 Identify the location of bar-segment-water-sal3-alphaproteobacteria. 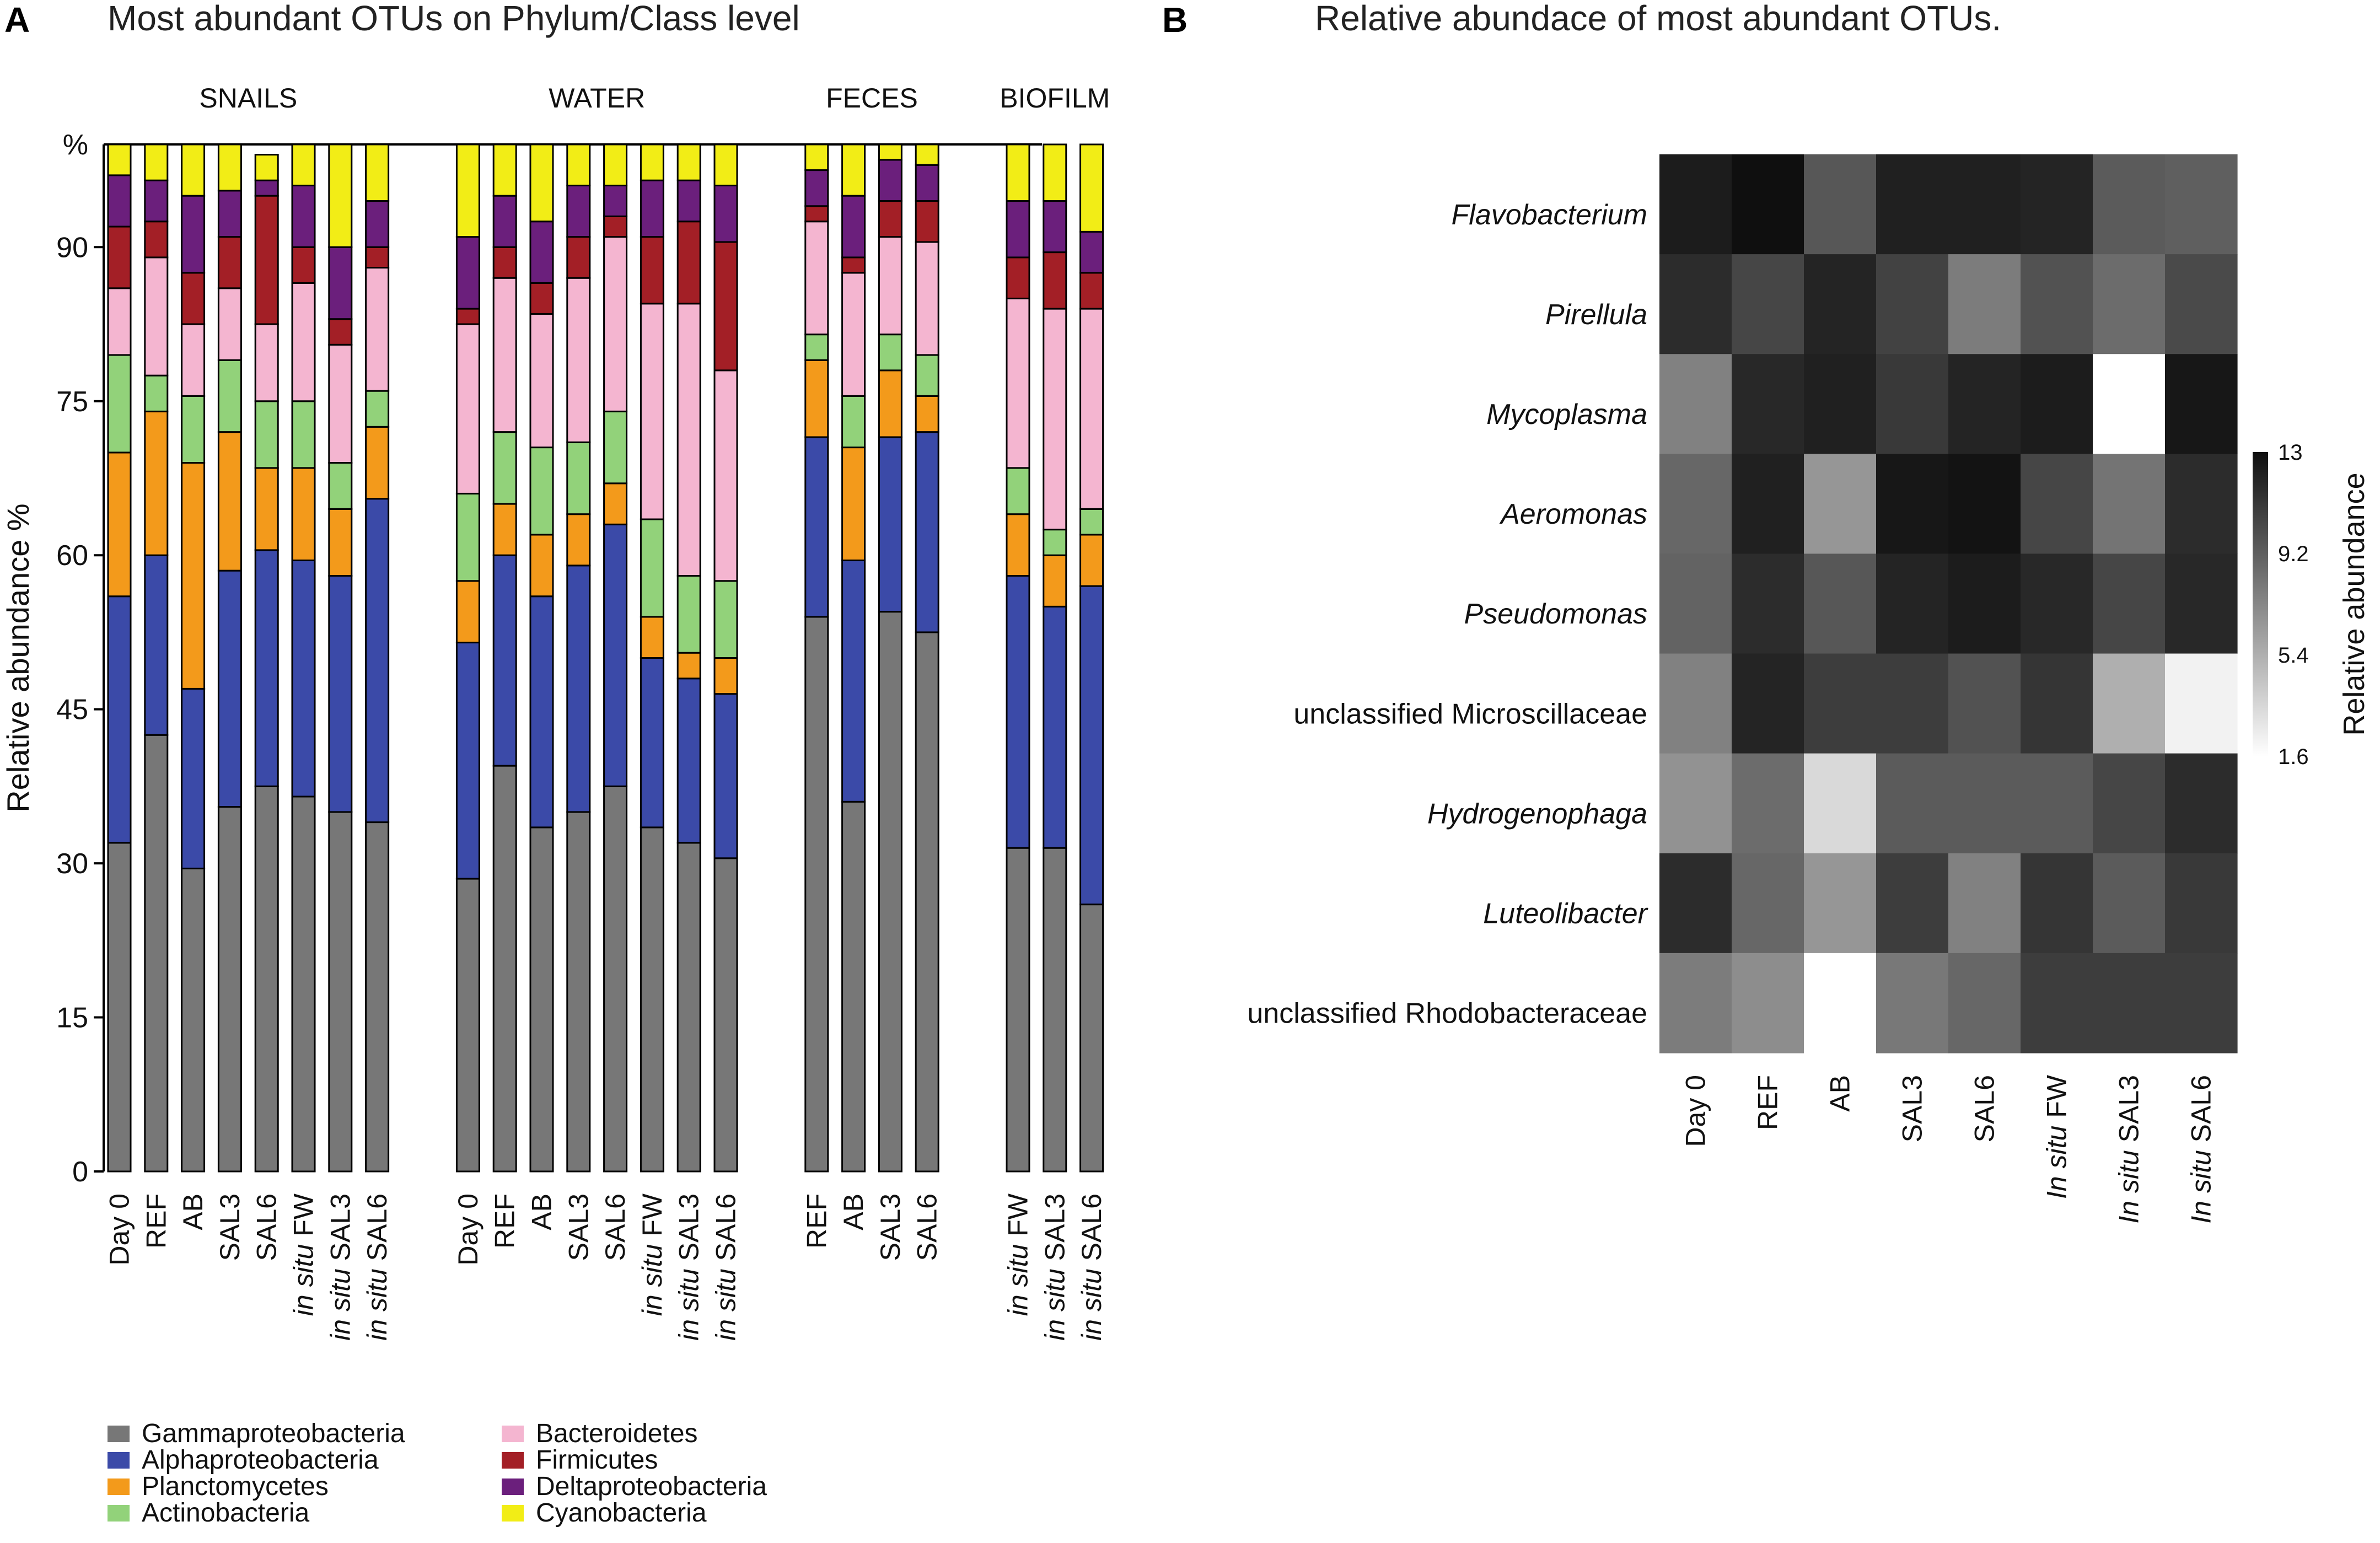
(578, 688).